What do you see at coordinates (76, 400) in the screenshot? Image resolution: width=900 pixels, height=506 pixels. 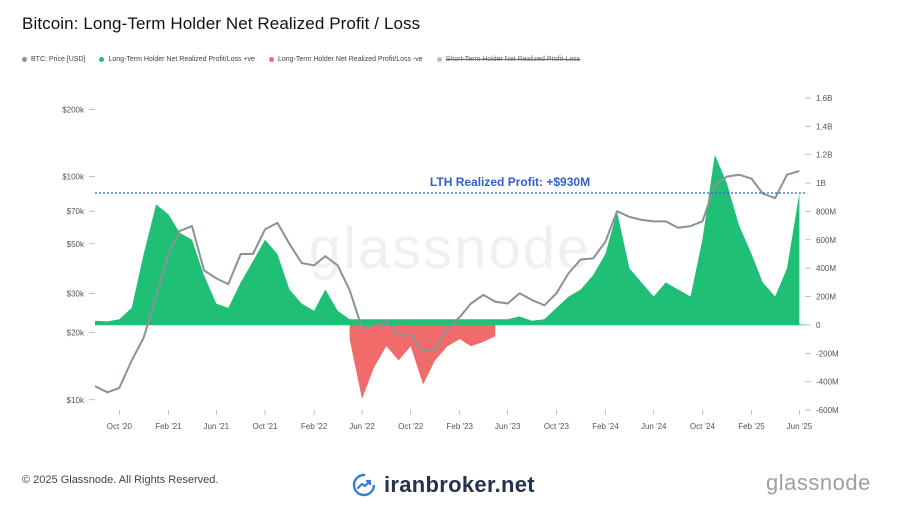 I see `y-left-tick-label: $10k` at bounding box center [76, 400].